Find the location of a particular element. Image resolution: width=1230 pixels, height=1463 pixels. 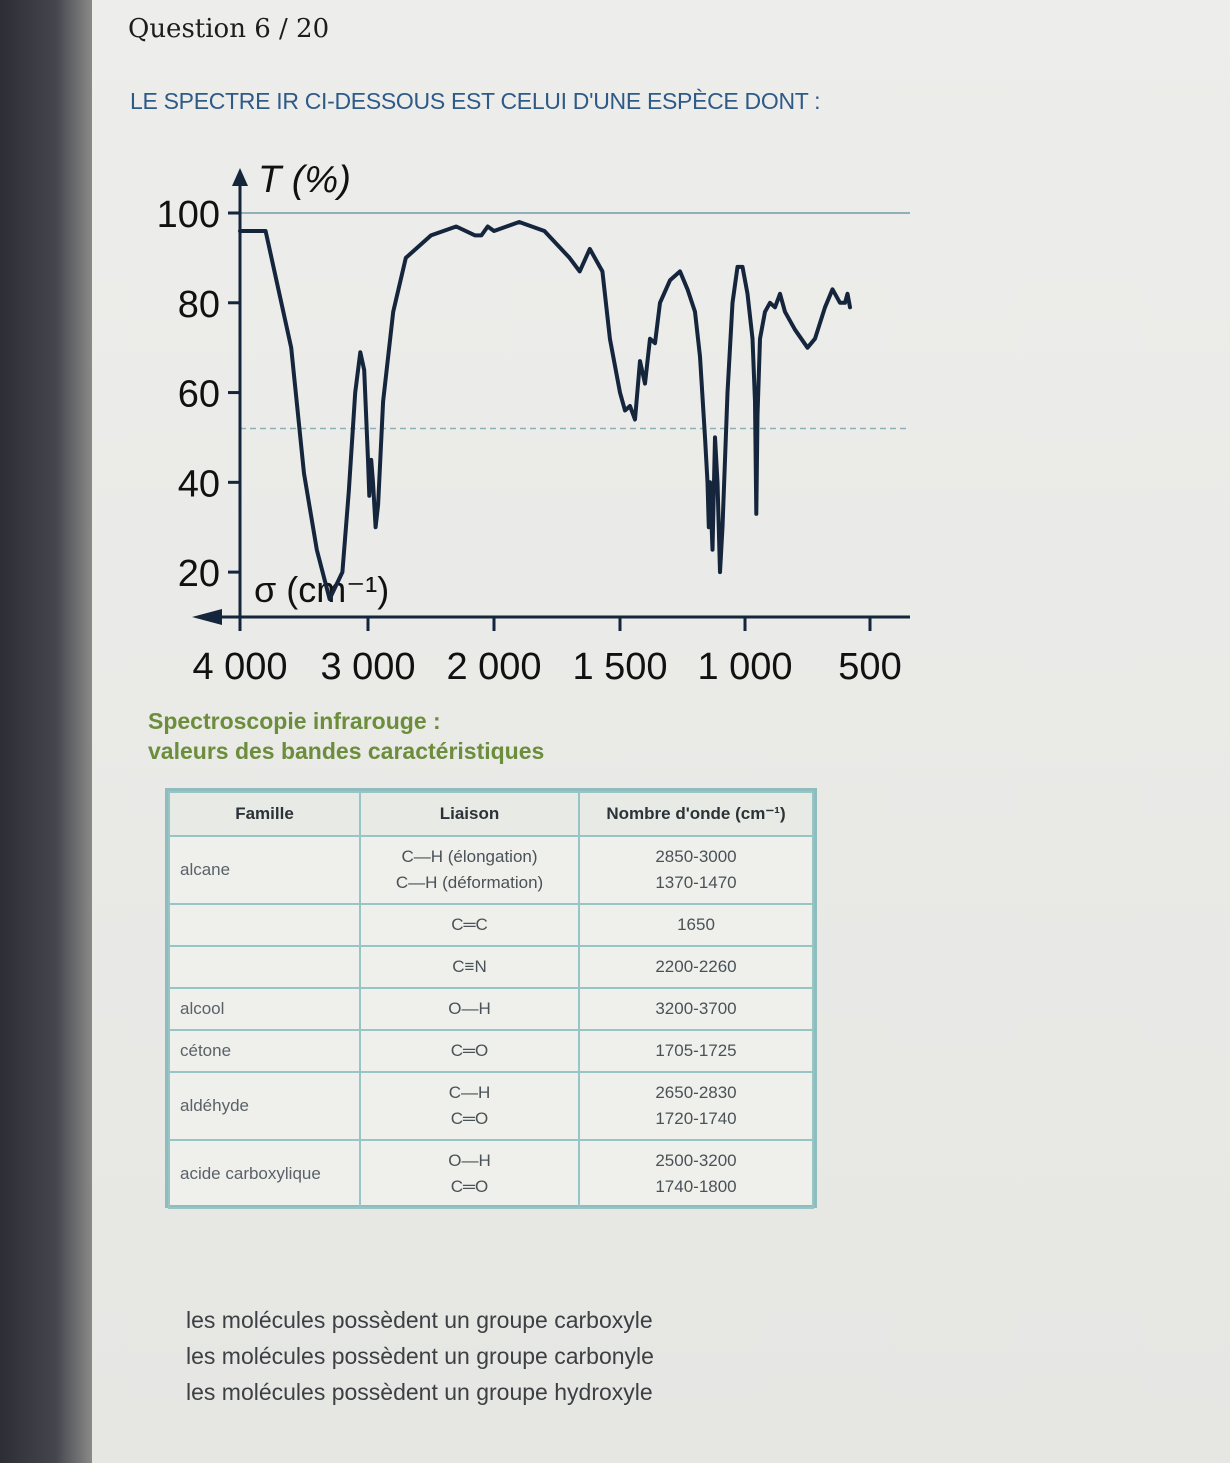

nombre-value: 1650 is located at coordinates (696, 924).